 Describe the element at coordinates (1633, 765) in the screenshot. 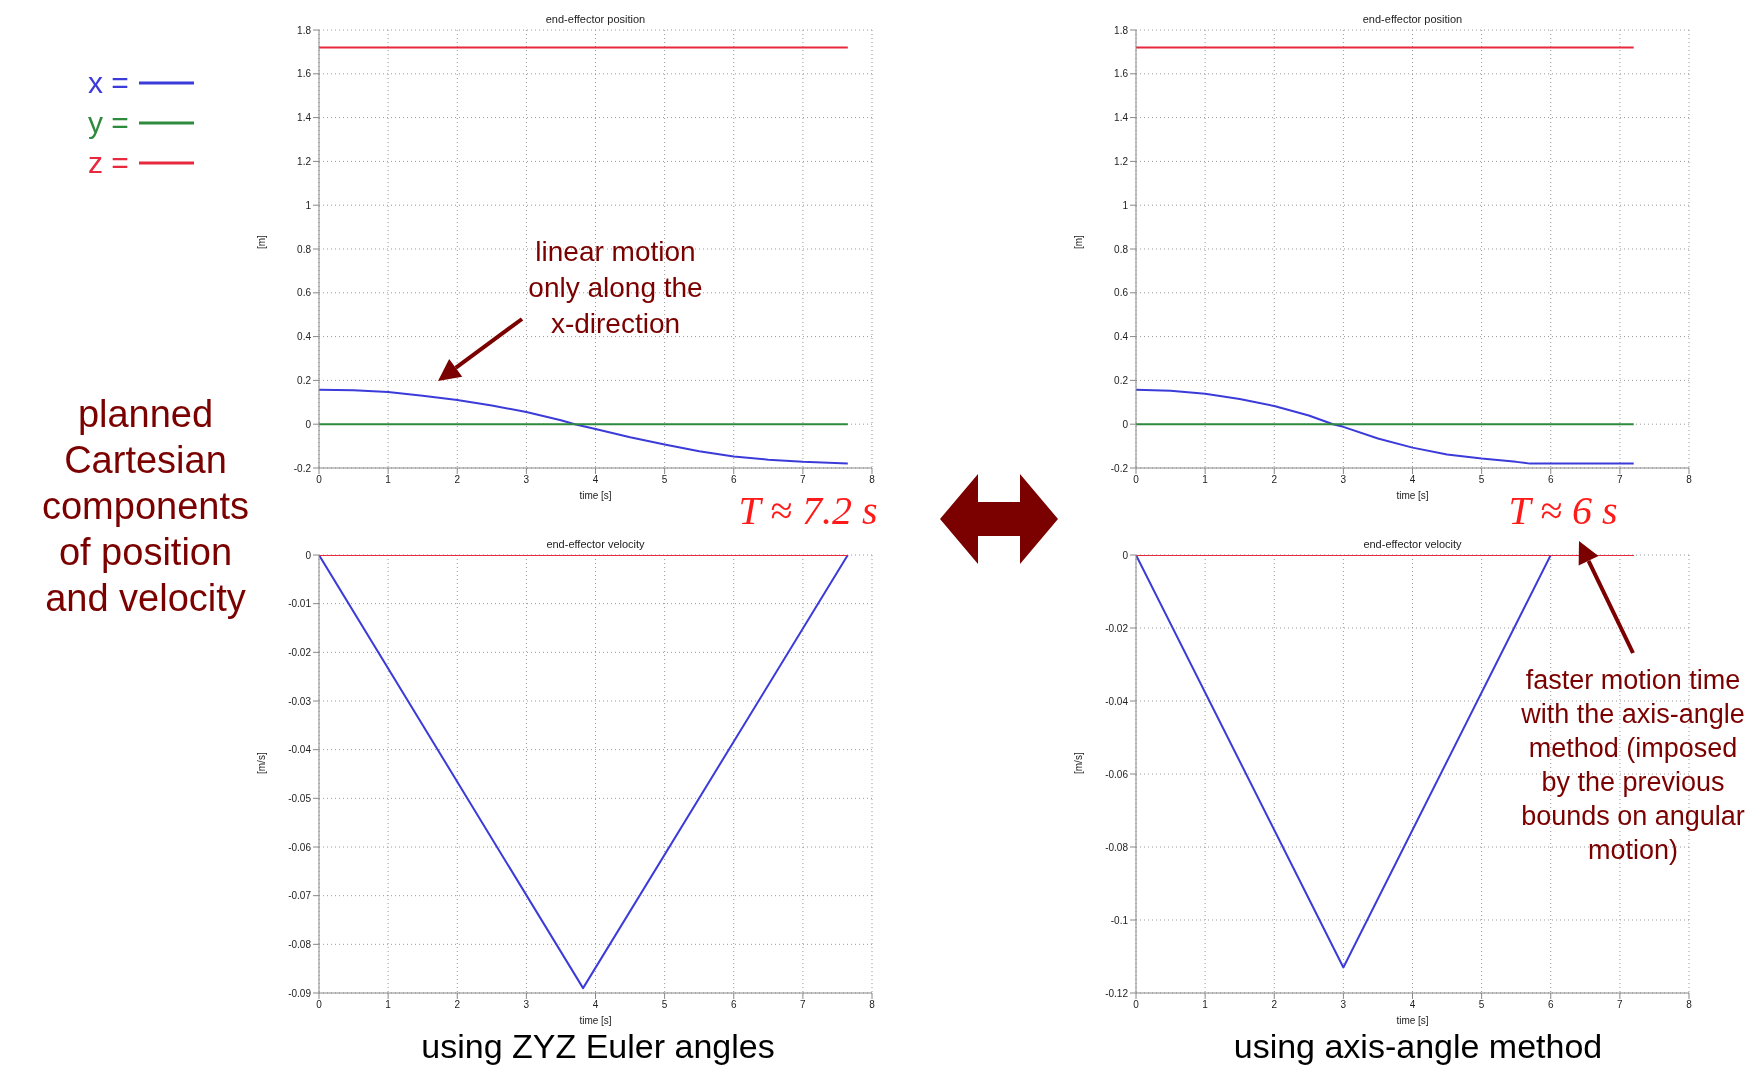

I see `annotation: faster motion time with the axis-angle method (imposed by the previous bounds on angular motion)` at that location.